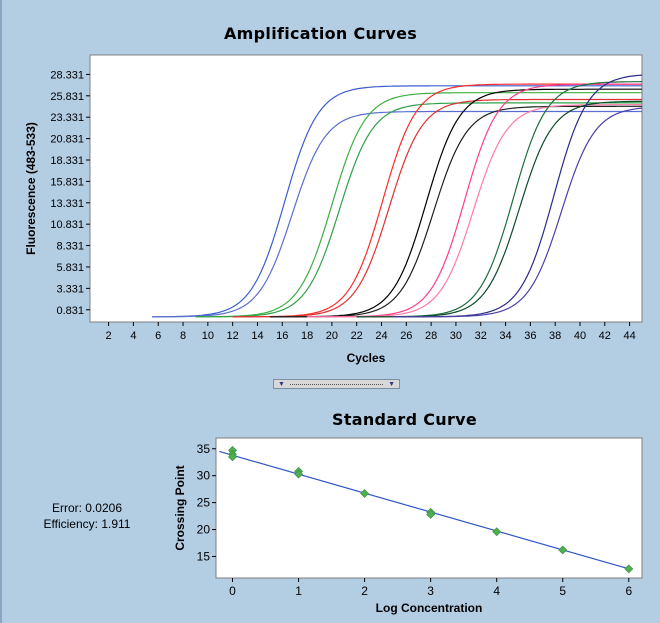 This screenshot has width=660, height=623. What do you see at coordinates (87, 508) in the screenshot?
I see `error-label: Error: 0.0206` at bounding box center [87, 508].